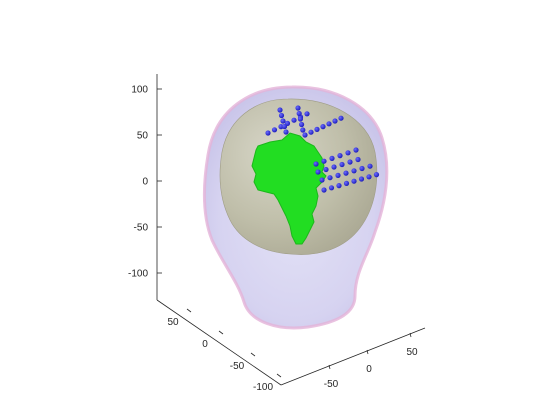 The width and height of the screenshot is (560, 420). I want to click on x-axis-line, so click(353, 356).